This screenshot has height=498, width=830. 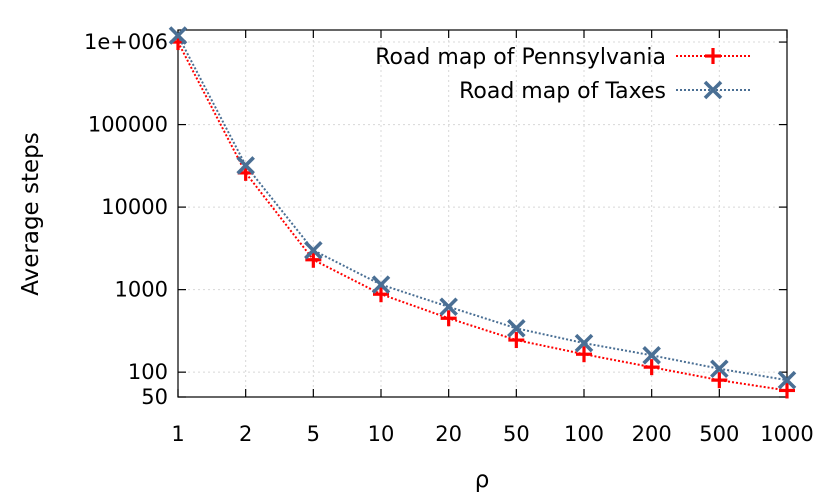 What do you see at coordinates (128, 125) in the screenshot?
I see `y-tick-label: 100000` at bounding box center [128, 125].